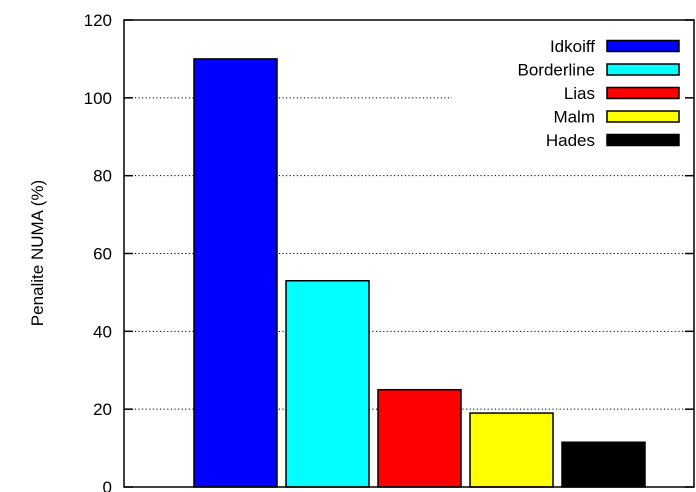  Describe the element at coordinates (572, 46) in the screenshot. I see `legend-label-idkoiff: Idkoiff` at that location.